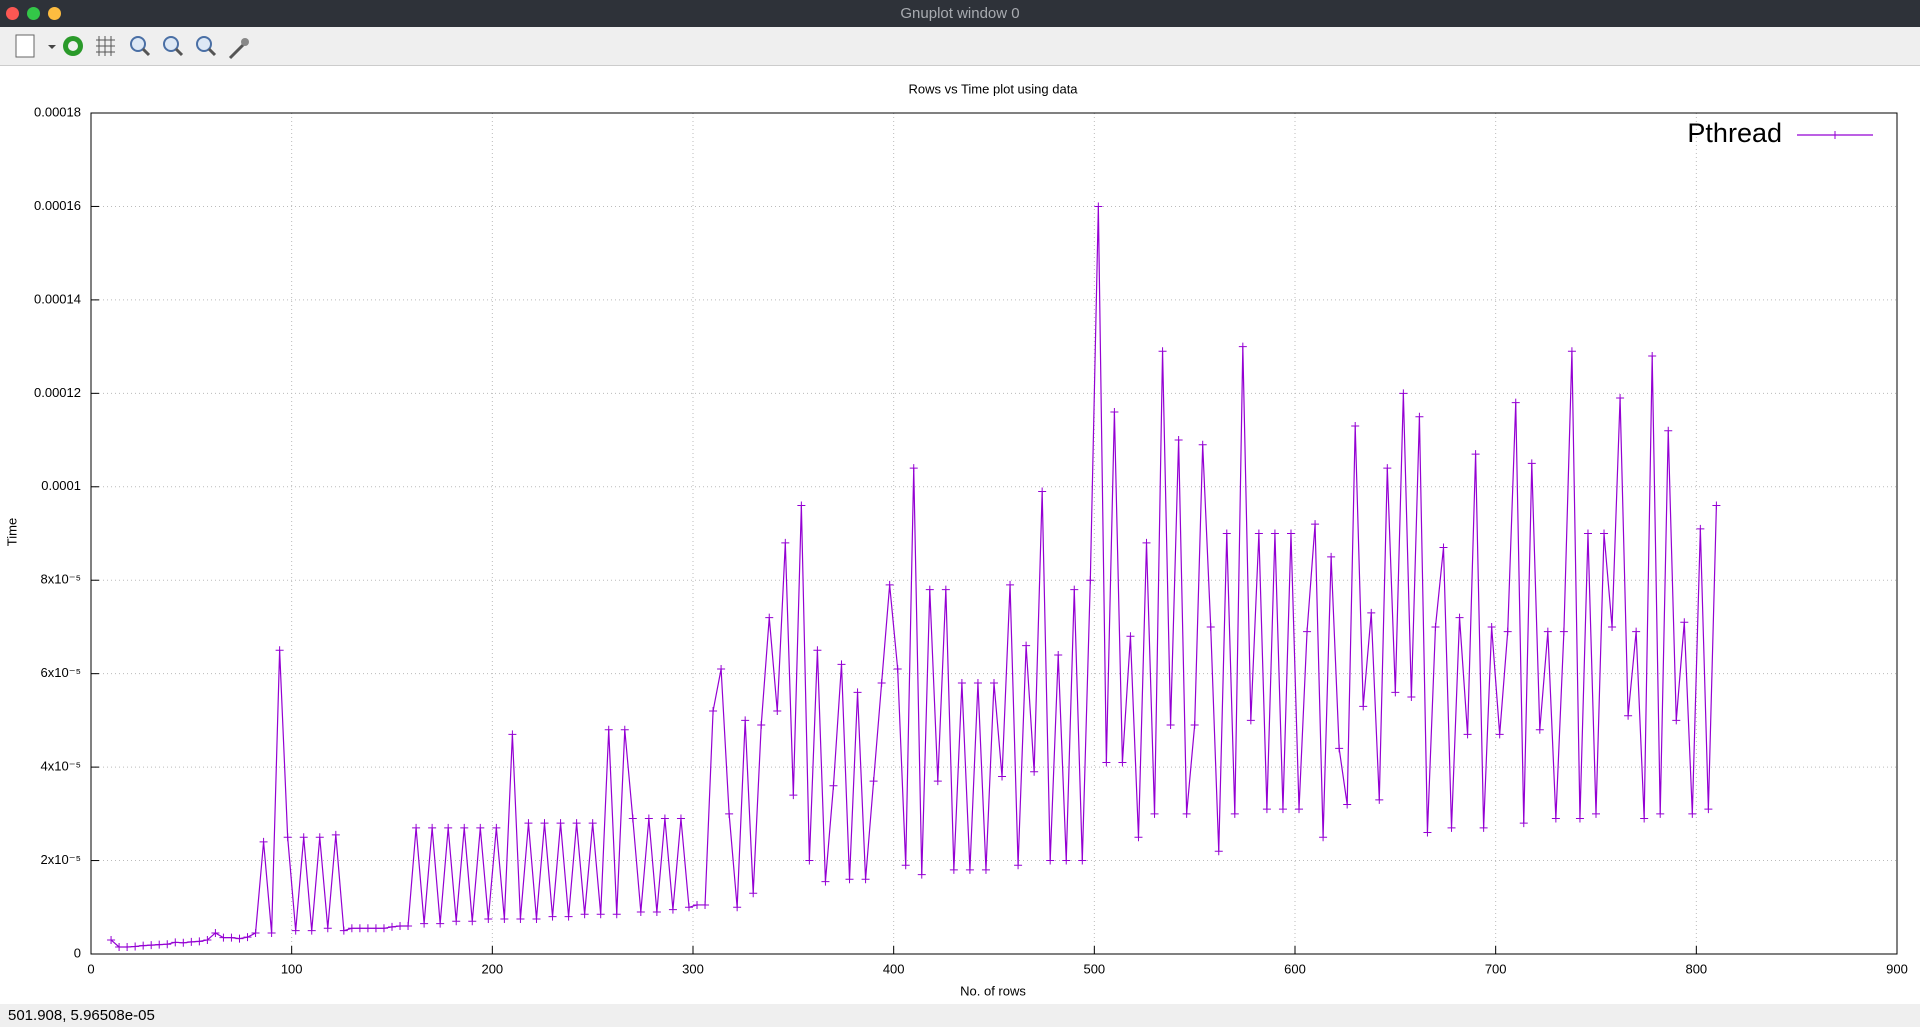 This screenshot has height=1027, width=1920. What do you see at coordinates (140, 46) in the screenshot?
I see `zoom-out-button` at bounding box center [140, 46].